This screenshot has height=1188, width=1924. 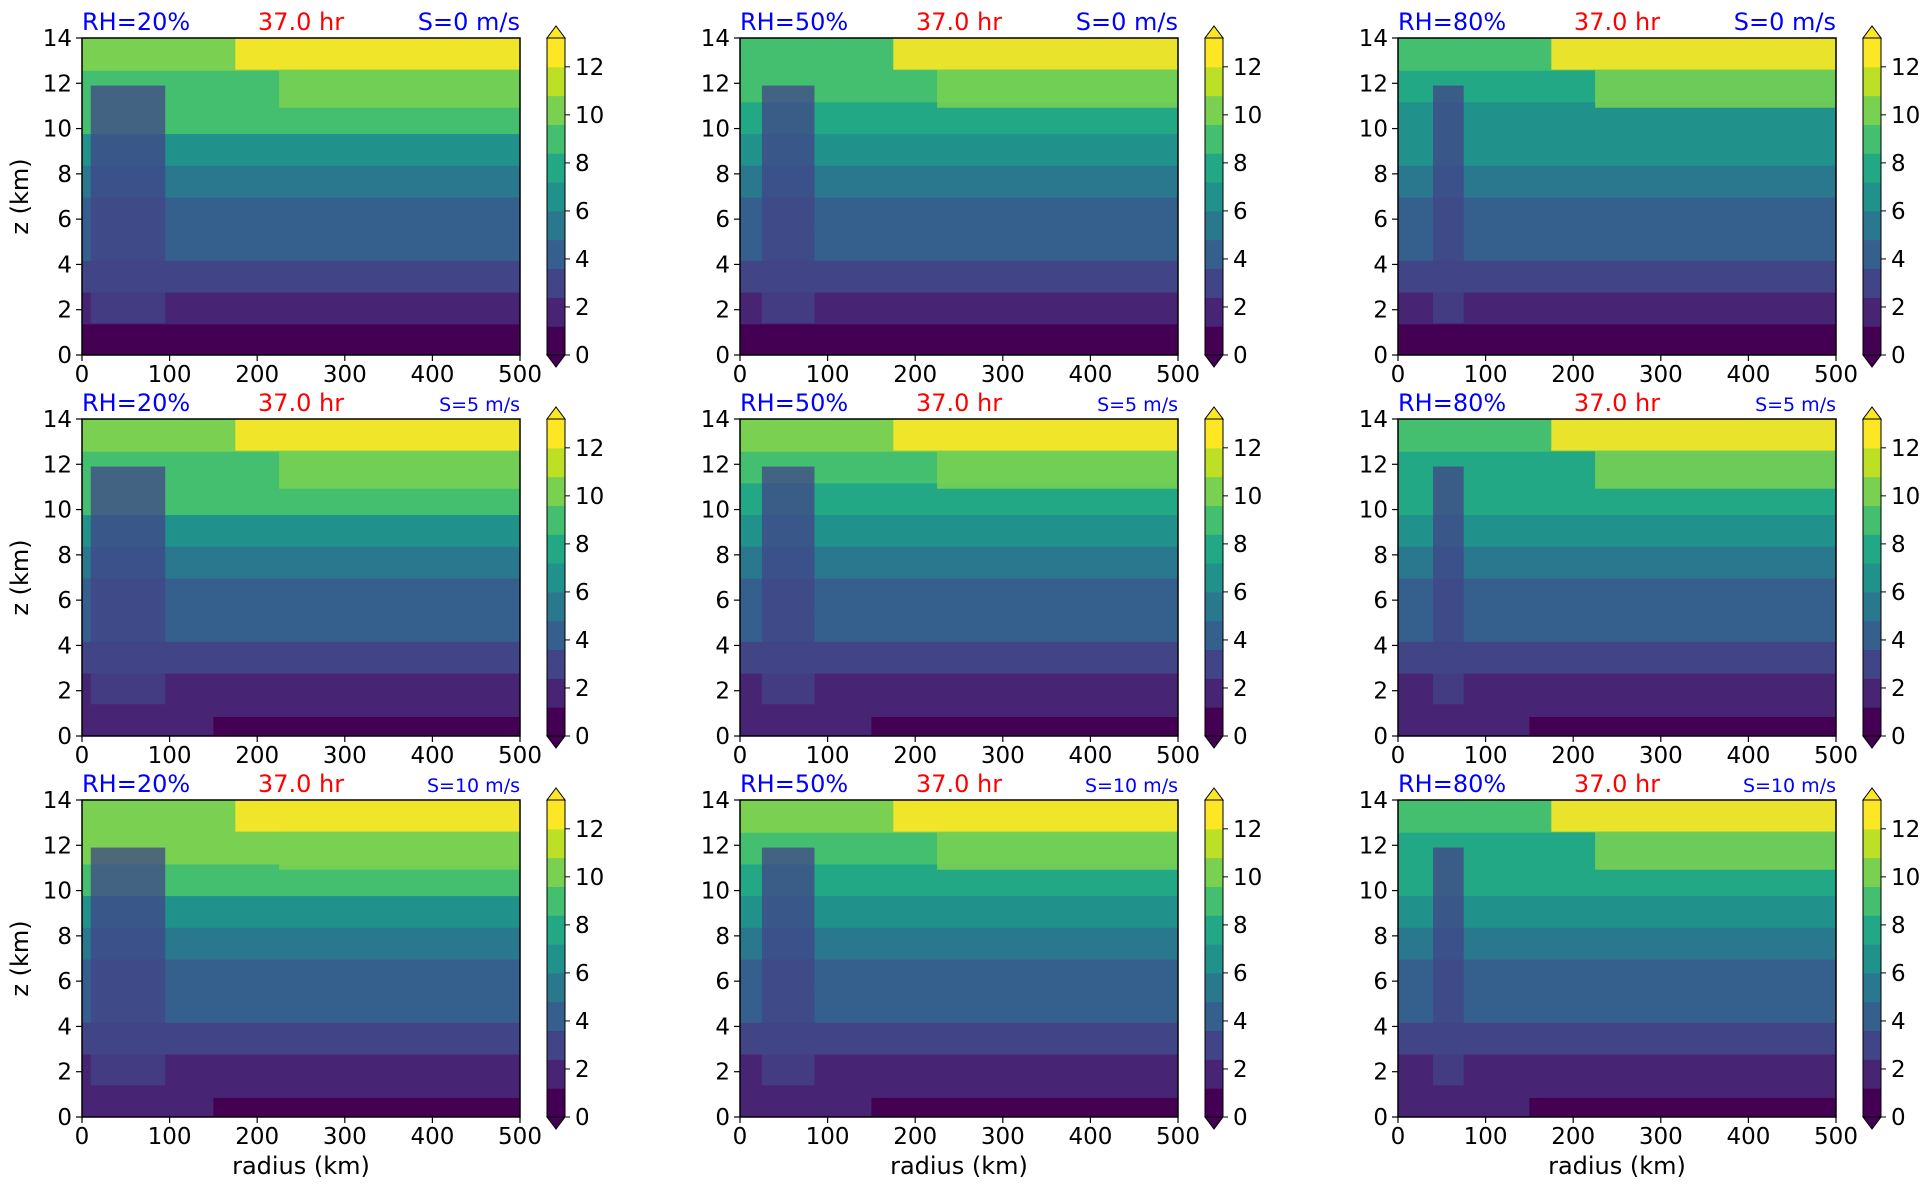 What do you see at coordinates (1452, 403) in the screenshot?
I see `rh-title: RH=80%` at bounding box center [1452, 403].